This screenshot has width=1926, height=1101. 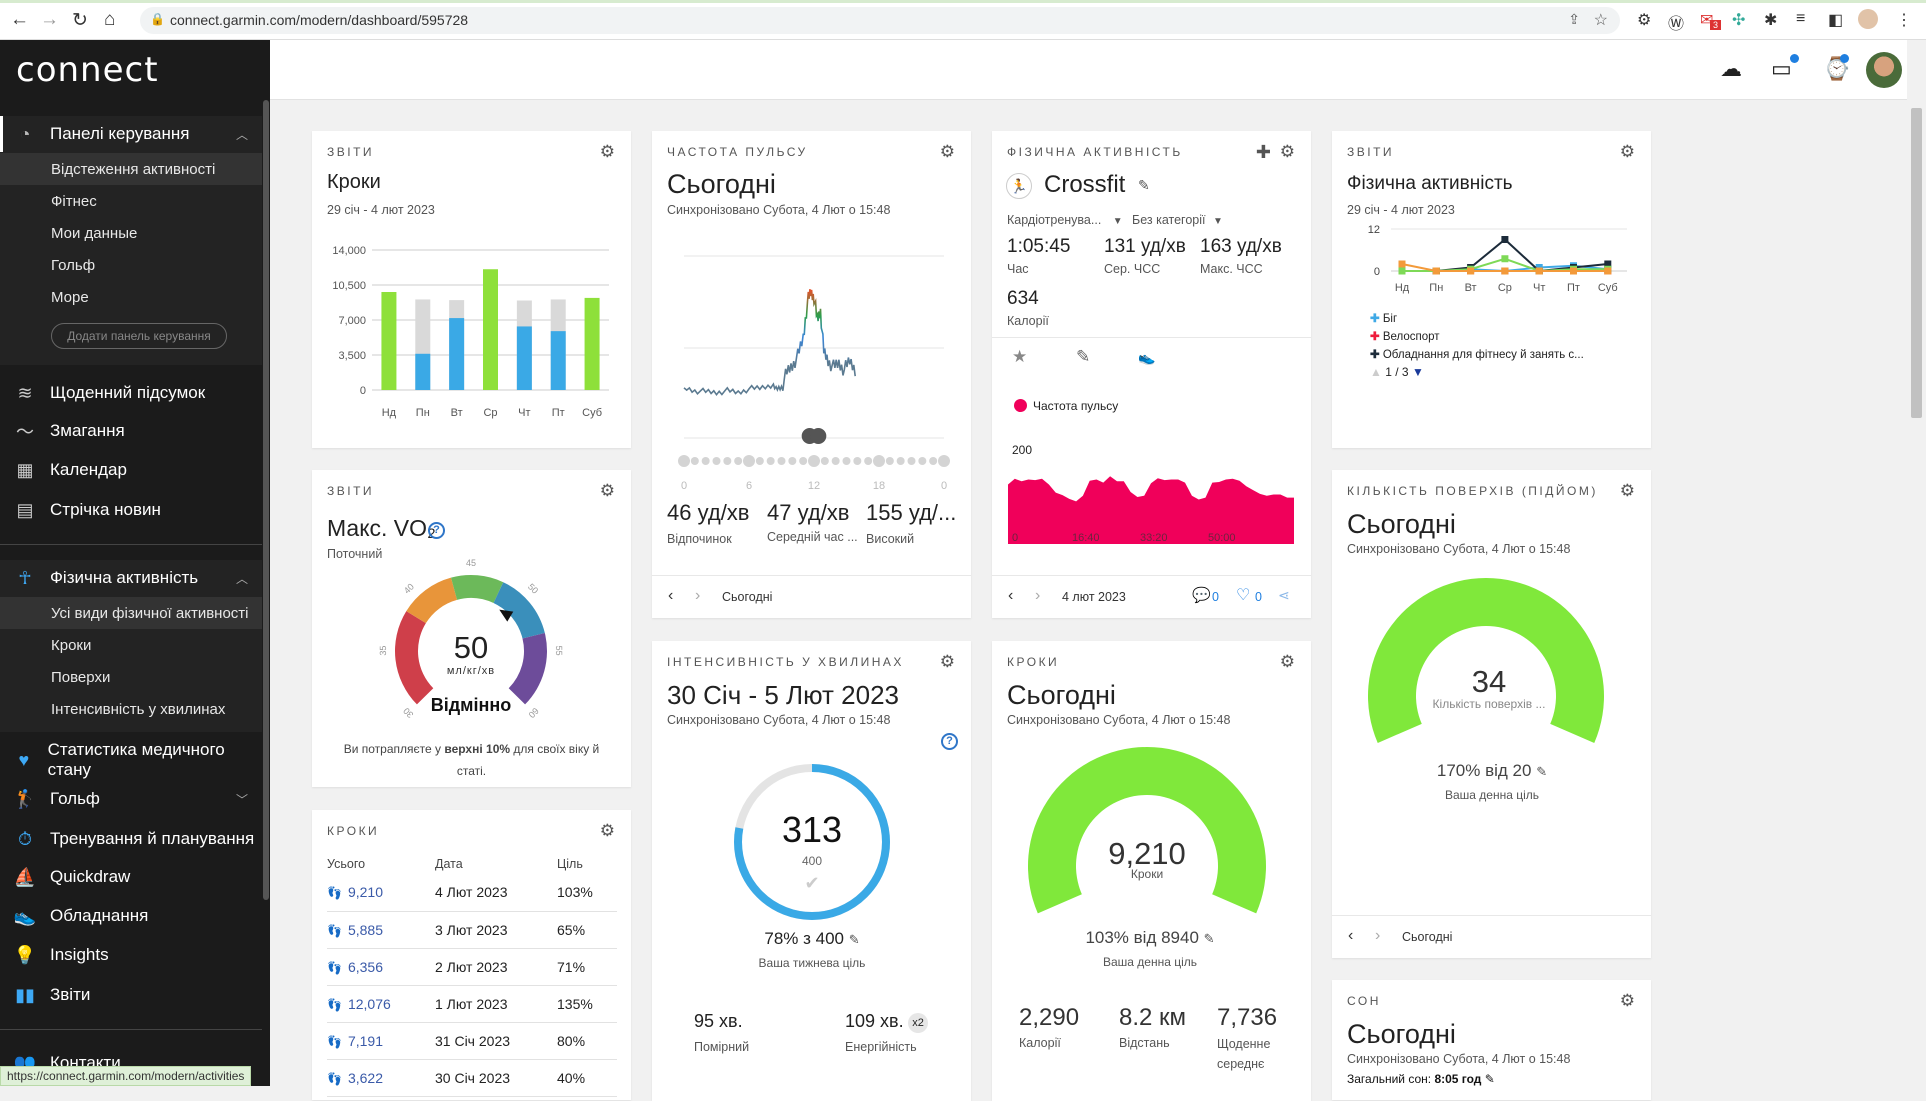 What do you see at coordinates (131, 470) in the screenshot?
I see `sidebar-item-calendar: ▦ Календар` at bounding box center [131, 470].